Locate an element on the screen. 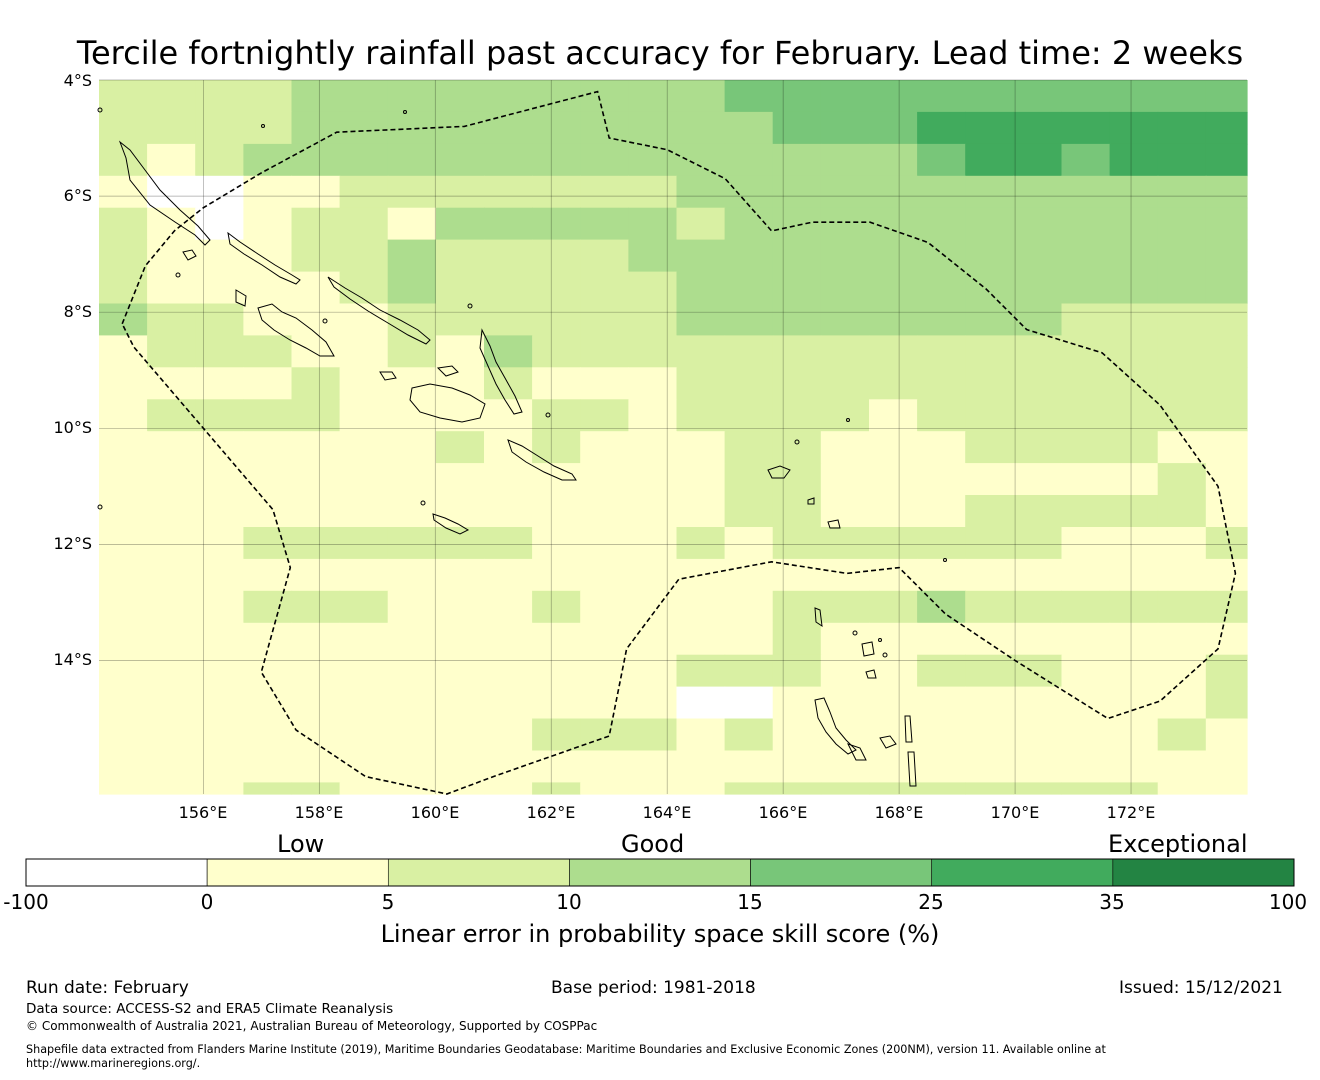  colorbar-tick: 10 is located at coordinates (569, 902).